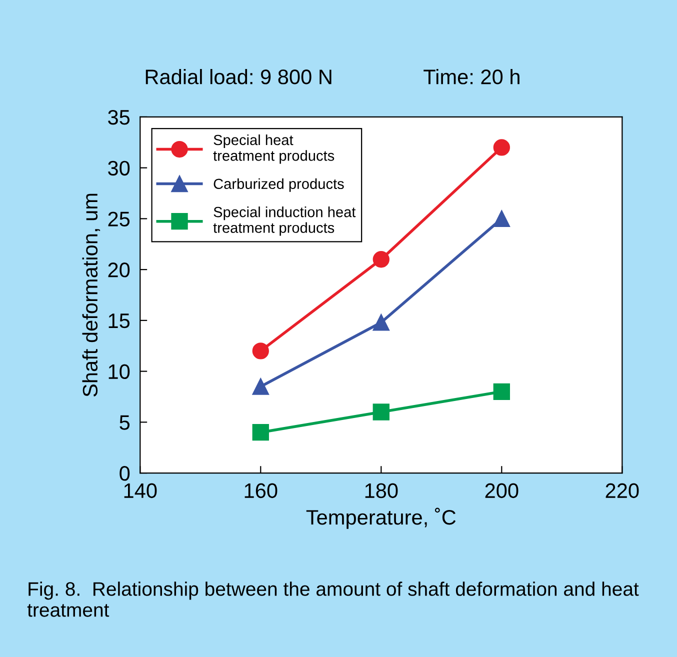 Image resolution: width=677 pixels, height=657 pixels. Describe the element at coordinates (140, 490) in the screenshot. I see `x-tick-label: 140` at that location.